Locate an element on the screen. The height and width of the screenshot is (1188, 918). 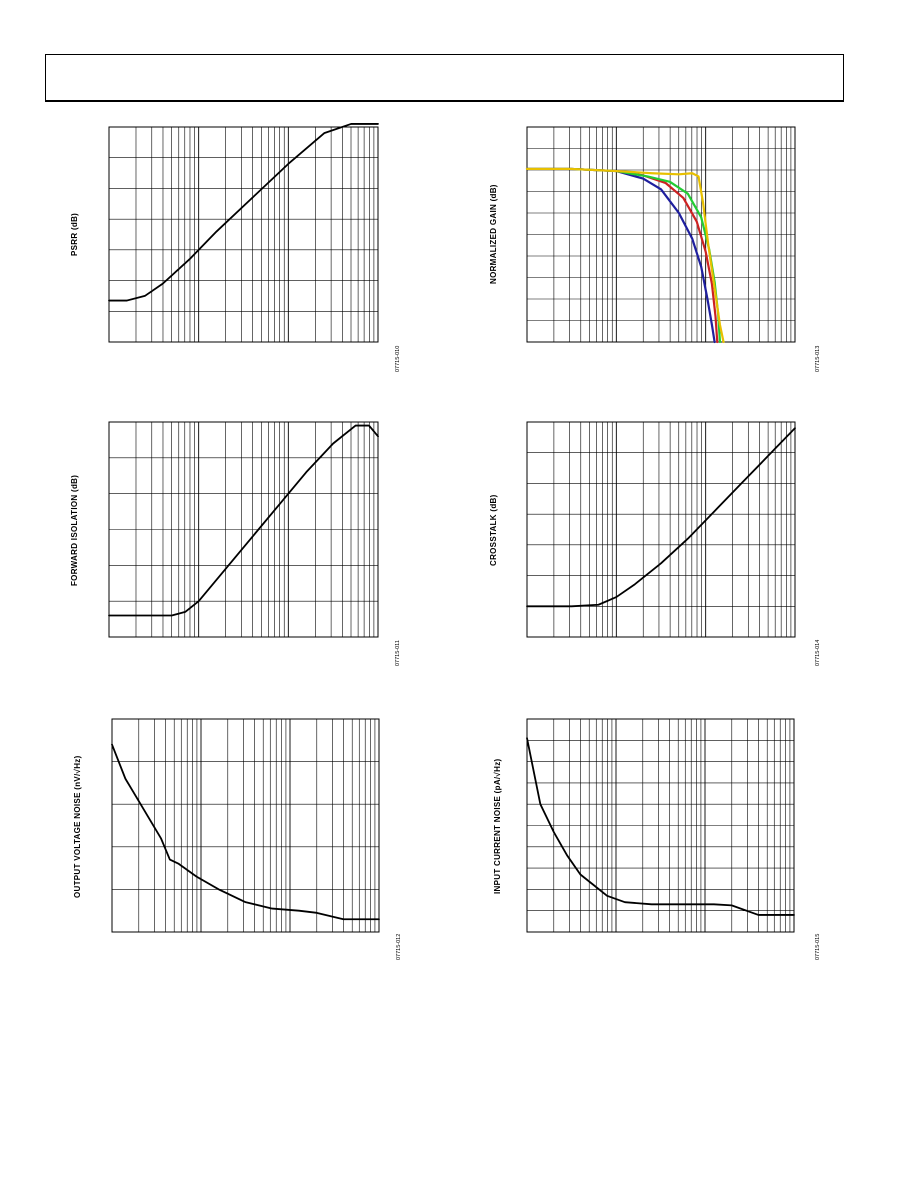
output-voltage-noise-vgrid is located at coordinates (245, 825).